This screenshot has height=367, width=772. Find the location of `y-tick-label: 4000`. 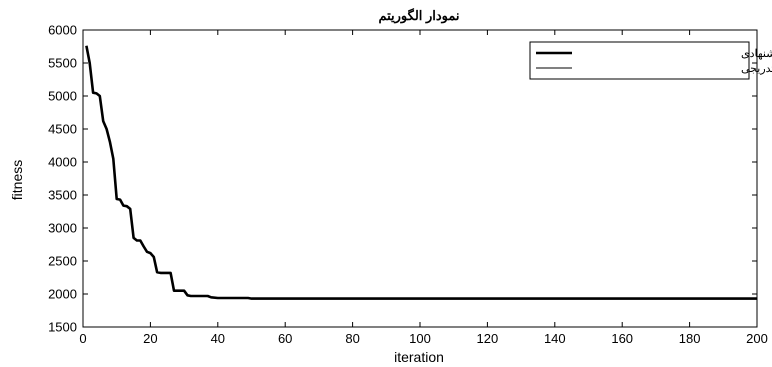

y-tick-label: 4000 is located at coordinates (62, 162).